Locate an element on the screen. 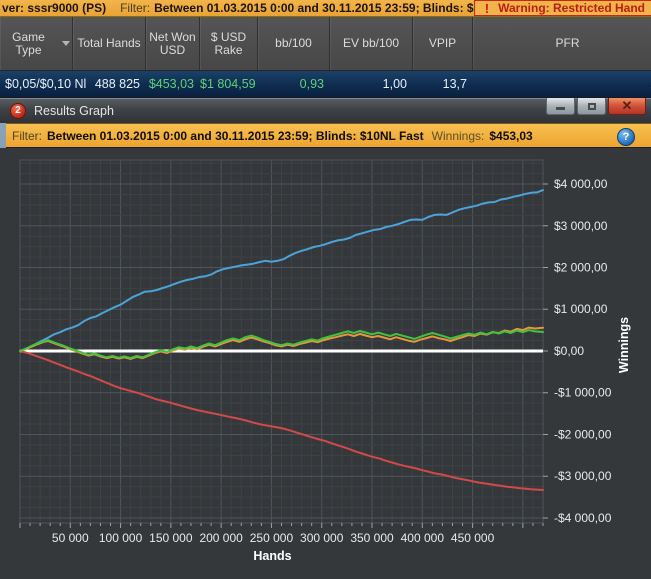 This screenshot has width=651, height=579. column-header-bb-100: bb/100 is located at coordinates (294, 43).